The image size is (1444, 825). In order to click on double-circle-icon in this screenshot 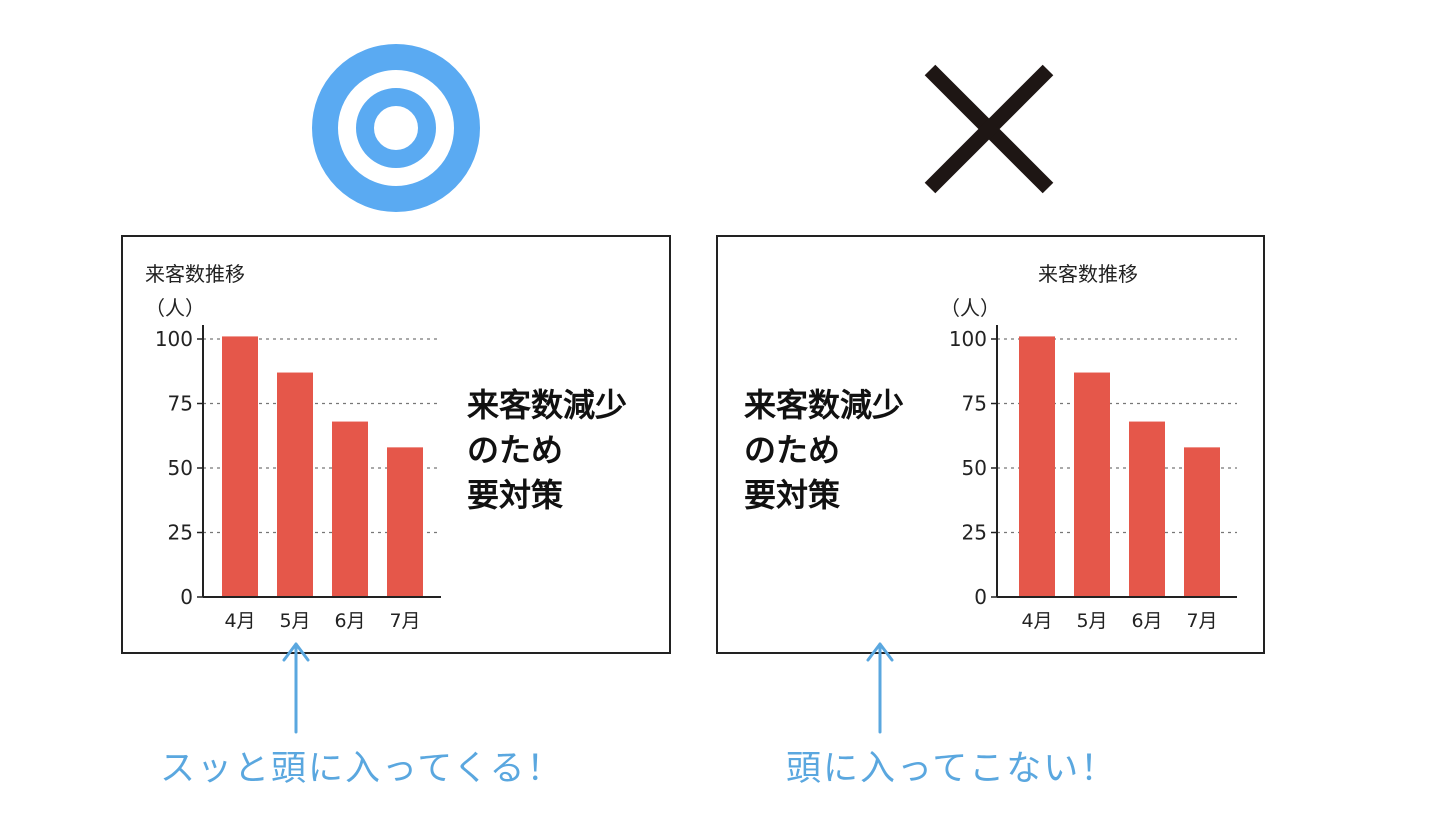, I will do `click(396, 128)`.